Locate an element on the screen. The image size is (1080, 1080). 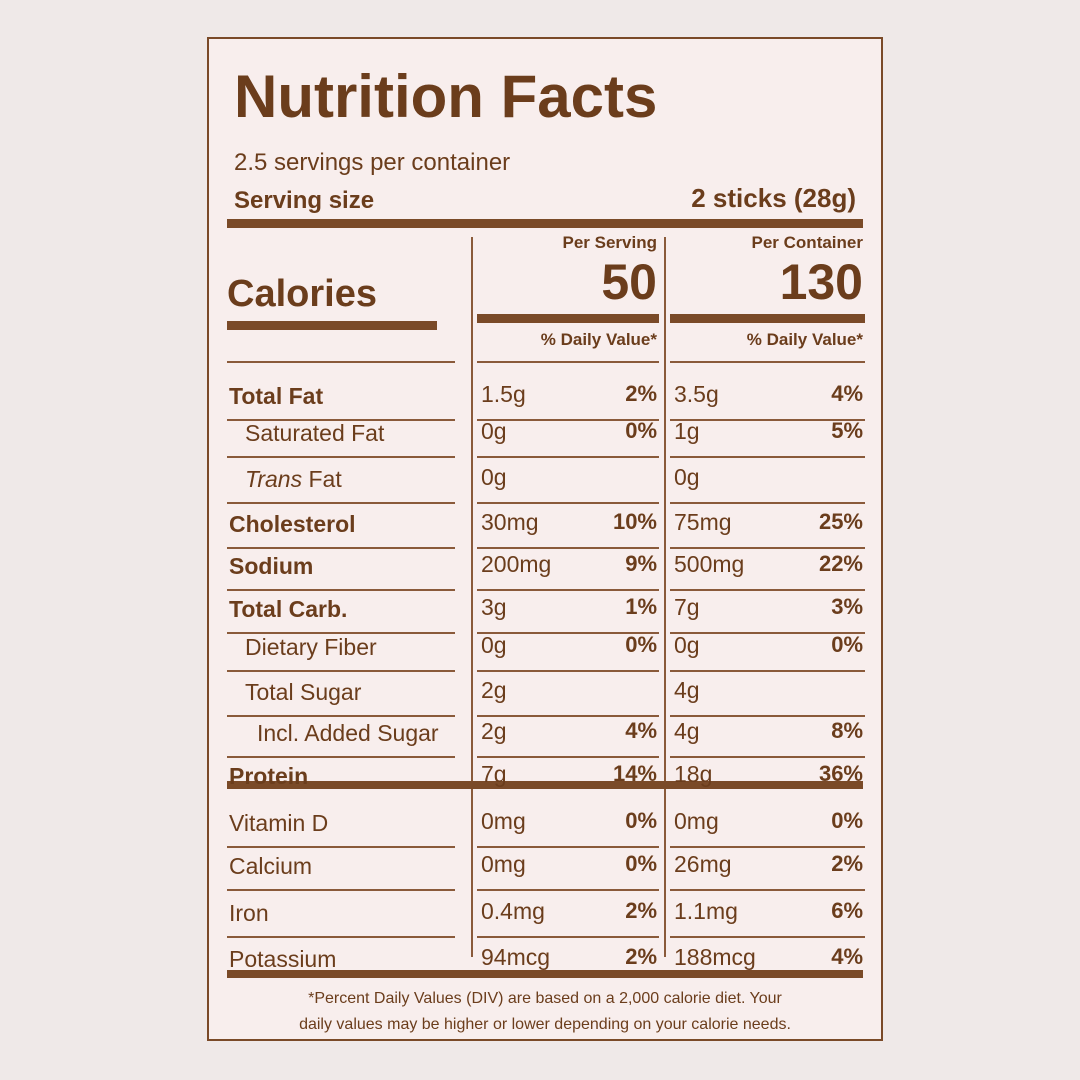
nutrient-label: Iron is located at coordinates (249, 913).